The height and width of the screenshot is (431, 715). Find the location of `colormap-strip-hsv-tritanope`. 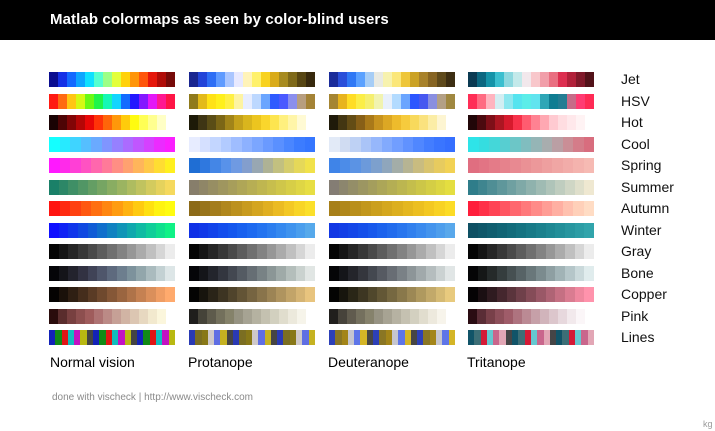

colormap-strip-hsv-tritanope is located at coordinates (531, 101).